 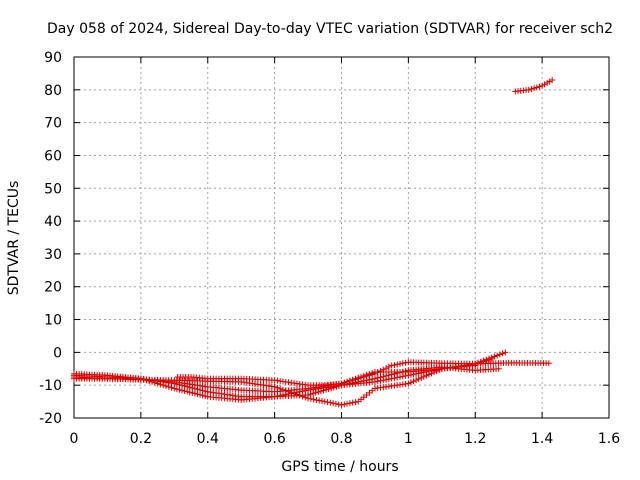 I want to click on y-tick-labels: -20 -10 0 10 20 30 40 50 60 70 80 90, so click(x=50, y=238).